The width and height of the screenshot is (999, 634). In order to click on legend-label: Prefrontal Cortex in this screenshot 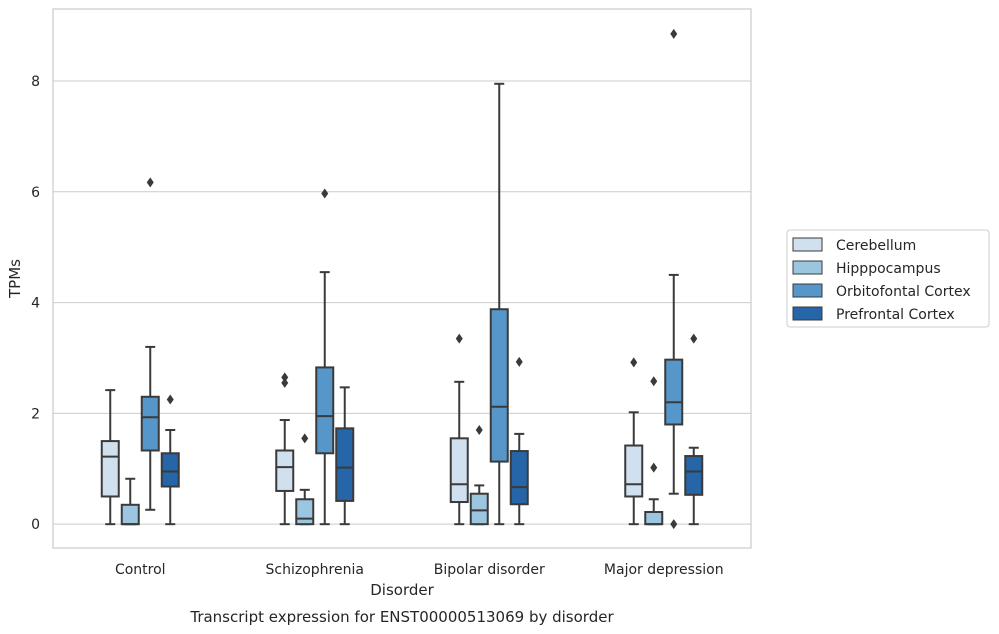, I will do `click(895, 315)`.